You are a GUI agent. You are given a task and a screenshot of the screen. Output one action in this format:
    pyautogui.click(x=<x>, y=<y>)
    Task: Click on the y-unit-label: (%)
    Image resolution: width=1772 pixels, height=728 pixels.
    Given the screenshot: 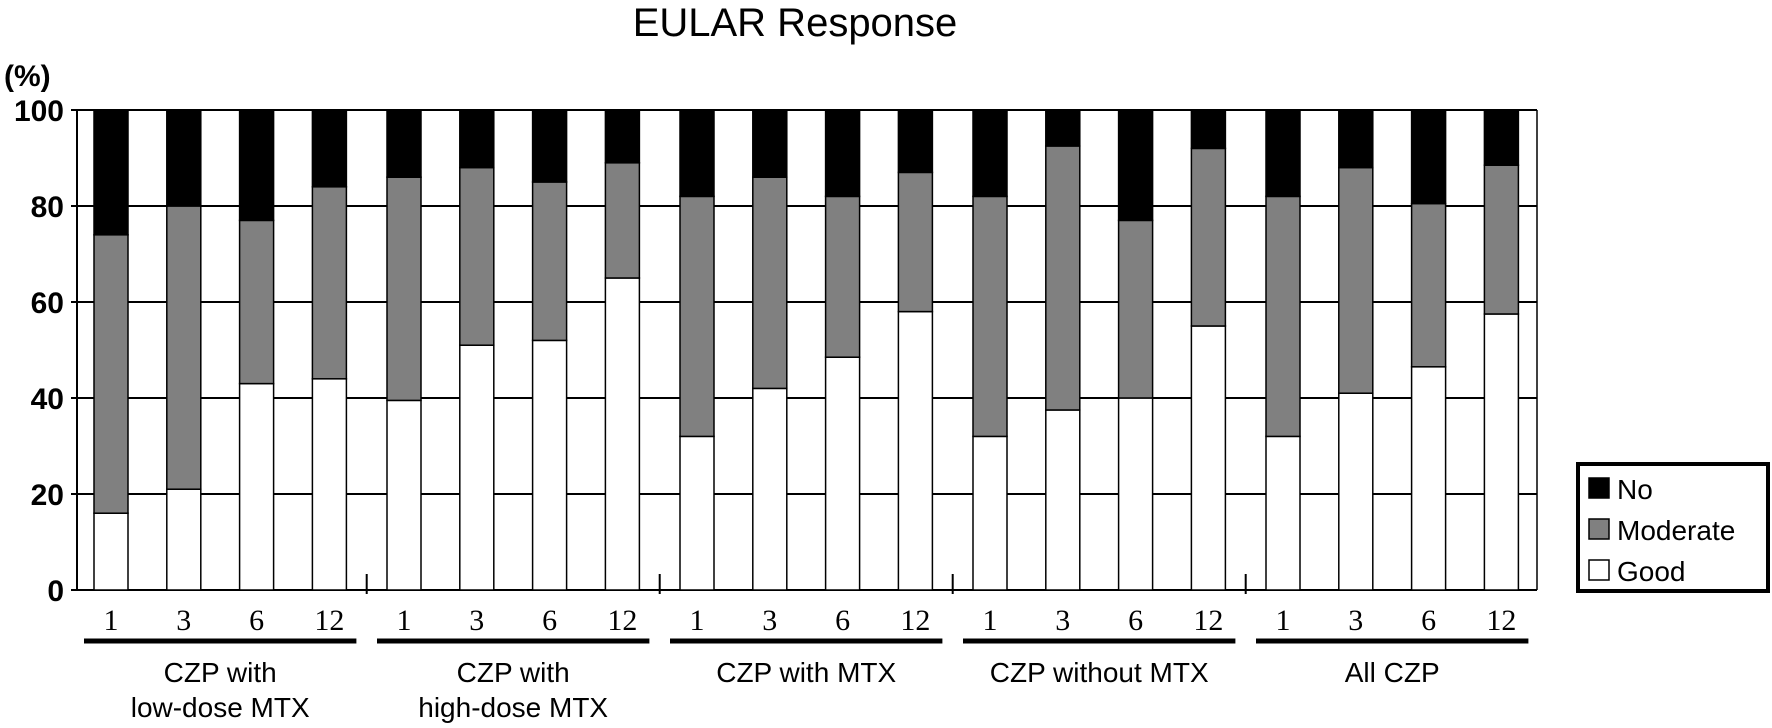 What is the action you would take?
    pyautogui.click(x=27, y=76)
    